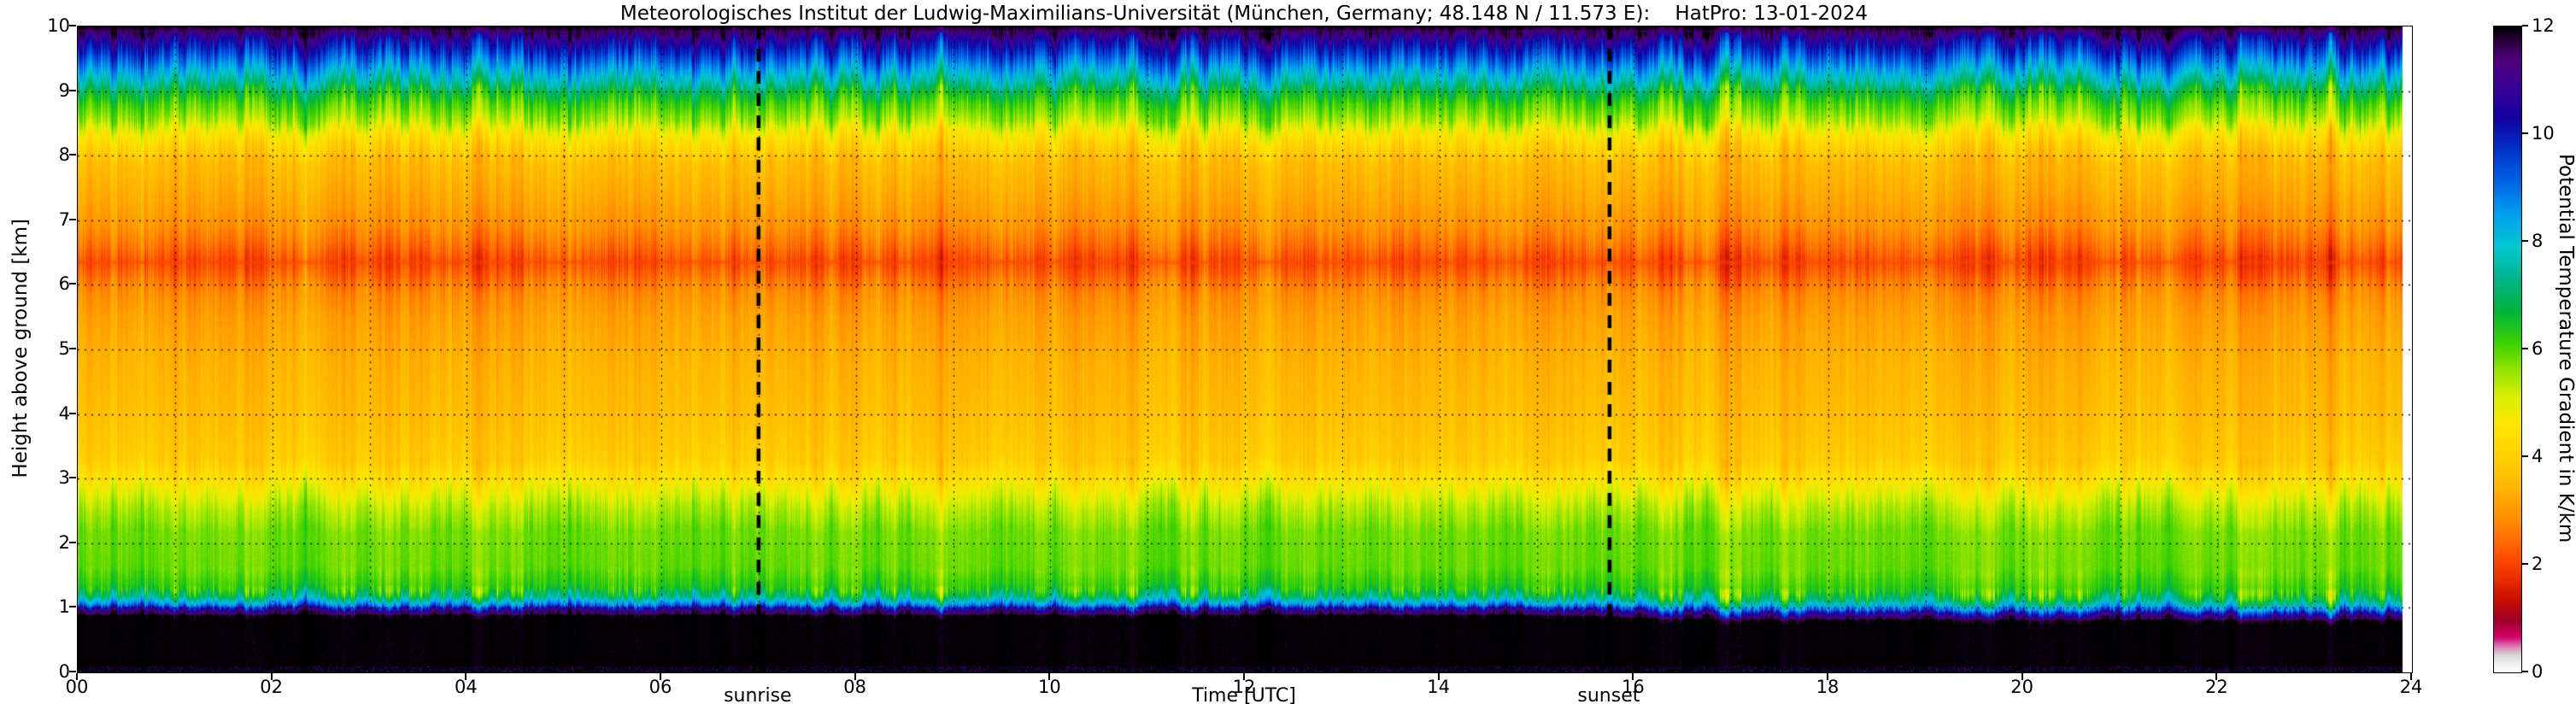  Describe the element at coordinates (855, 687) in the screenshot. I see `x-tick-label: 08` at that location.